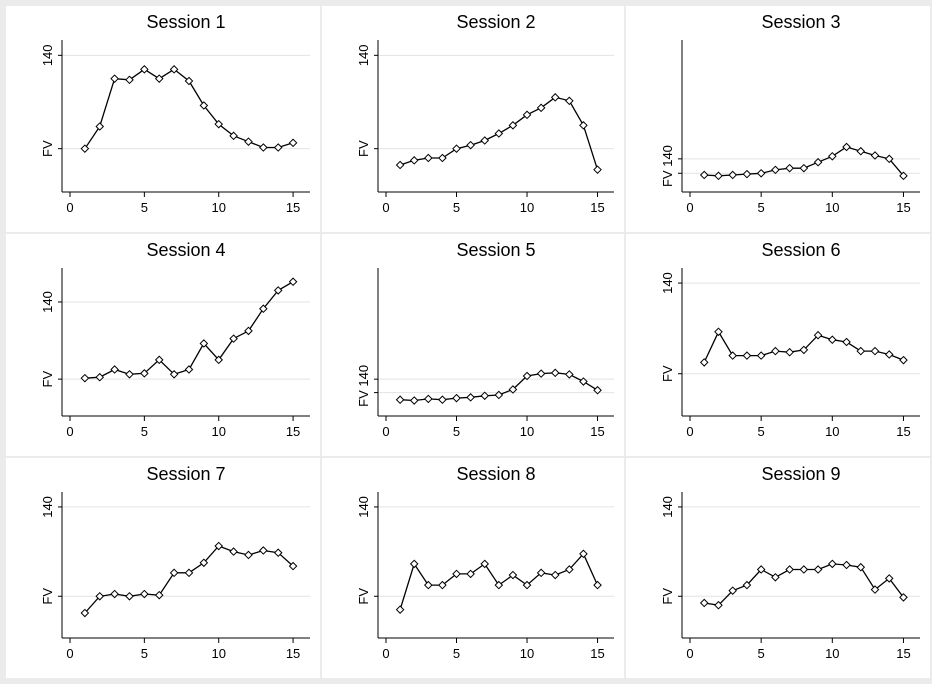  I want to click on chart-title: Session 1, so click(185, 22).